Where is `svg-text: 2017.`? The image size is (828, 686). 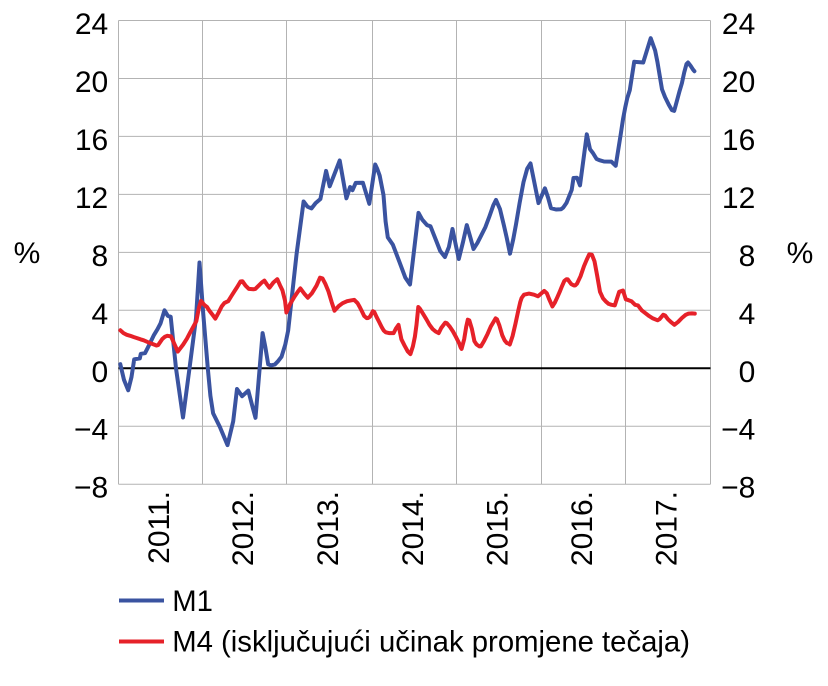 svg-text: 2017. is located at coordinates (667, 528).